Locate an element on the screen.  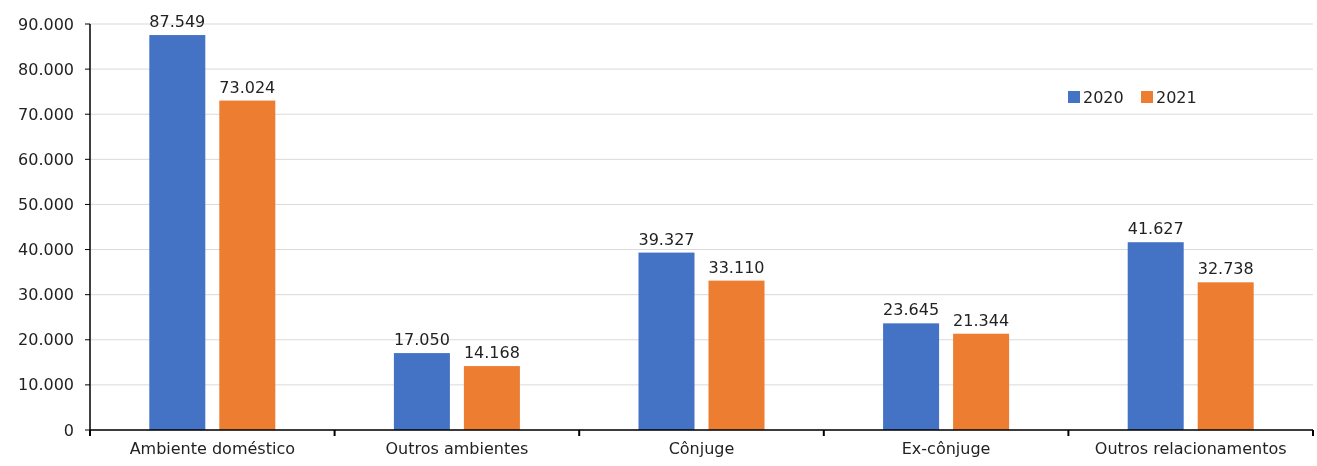
y-tick-label: 20.000 is located at coordinates (46, 340).